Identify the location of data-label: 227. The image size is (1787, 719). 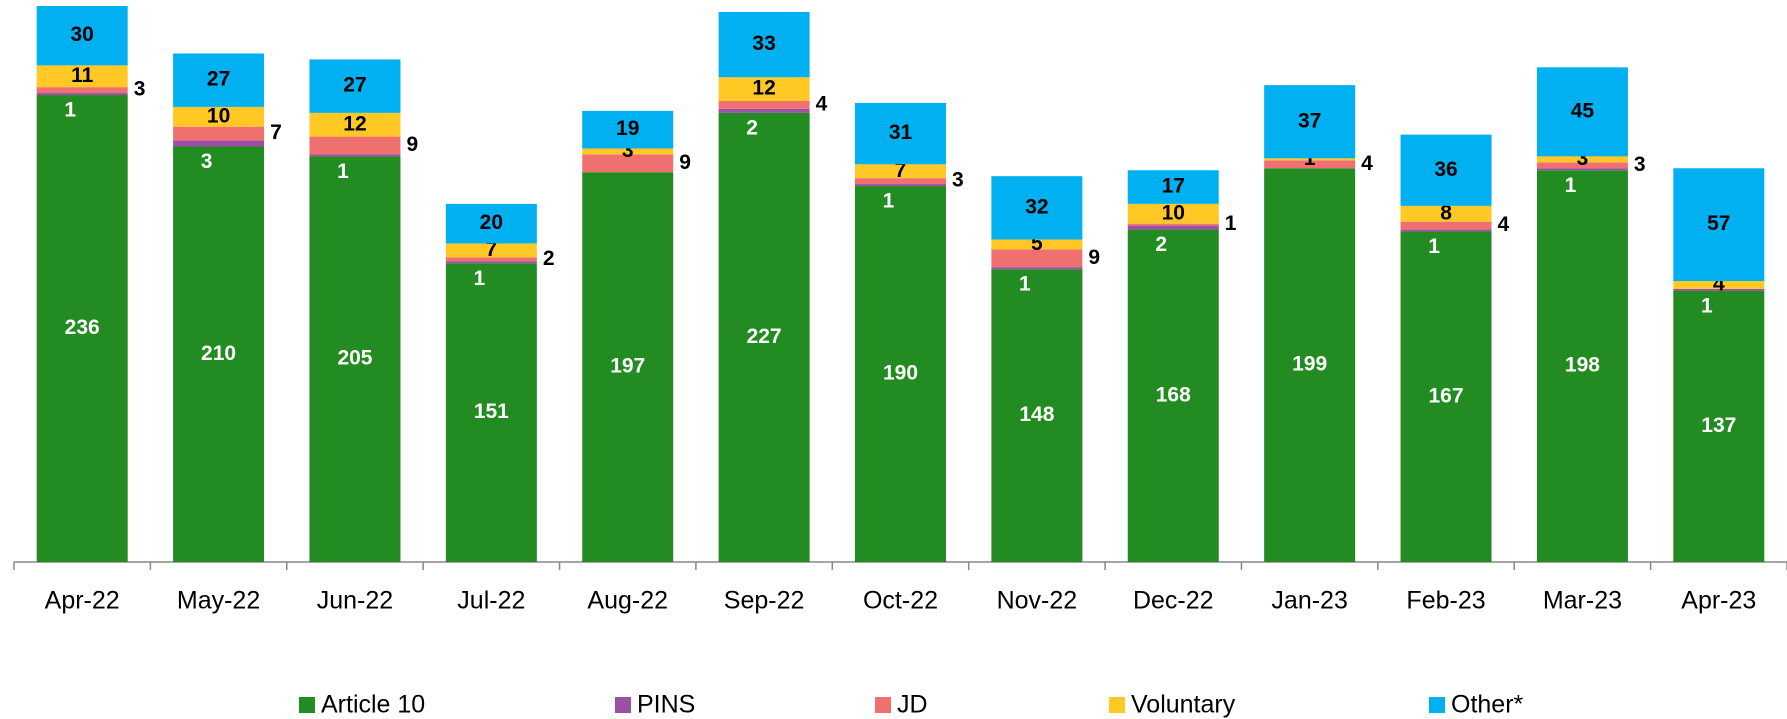
(764, 336).